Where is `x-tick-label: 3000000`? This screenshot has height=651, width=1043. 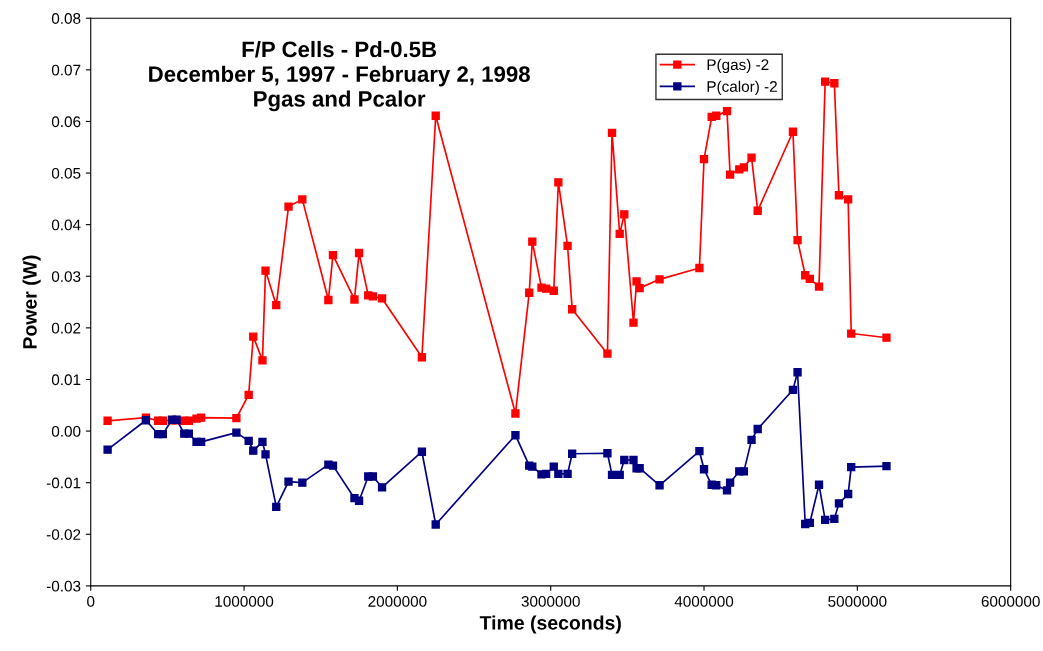 x-tick-label: 3000000 is located at coordinates (550, 601).